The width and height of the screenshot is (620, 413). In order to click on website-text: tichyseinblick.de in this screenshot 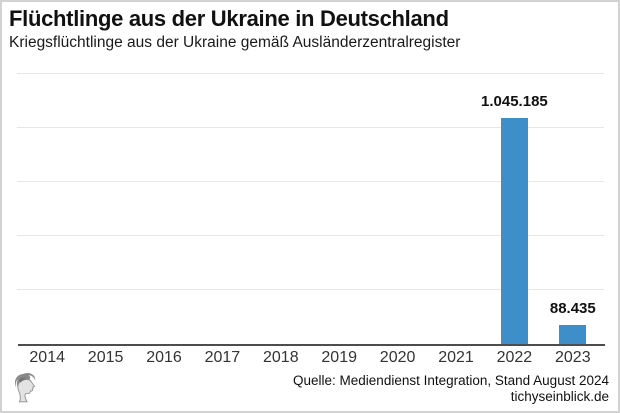, I will do `click(559, 396)`.